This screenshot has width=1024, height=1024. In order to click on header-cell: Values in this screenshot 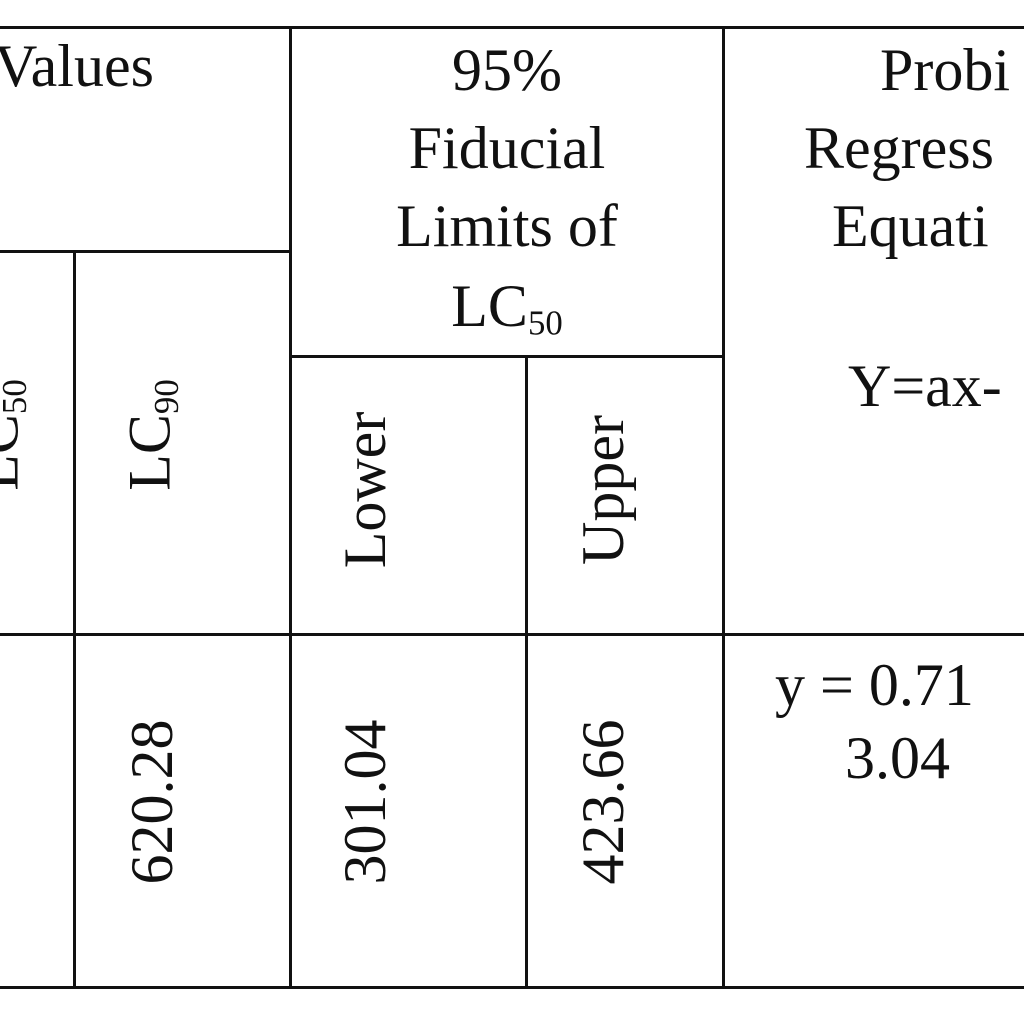, I will do `click(77, 66)`.